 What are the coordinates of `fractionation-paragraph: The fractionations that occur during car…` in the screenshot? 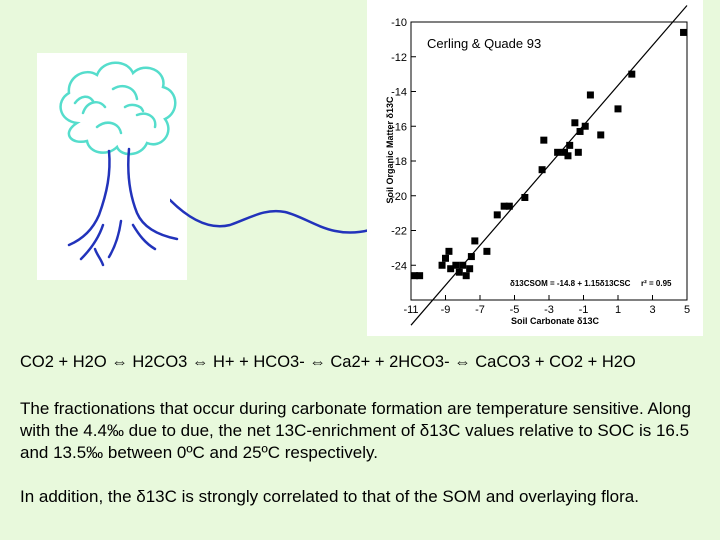 It's located at (355, 430).